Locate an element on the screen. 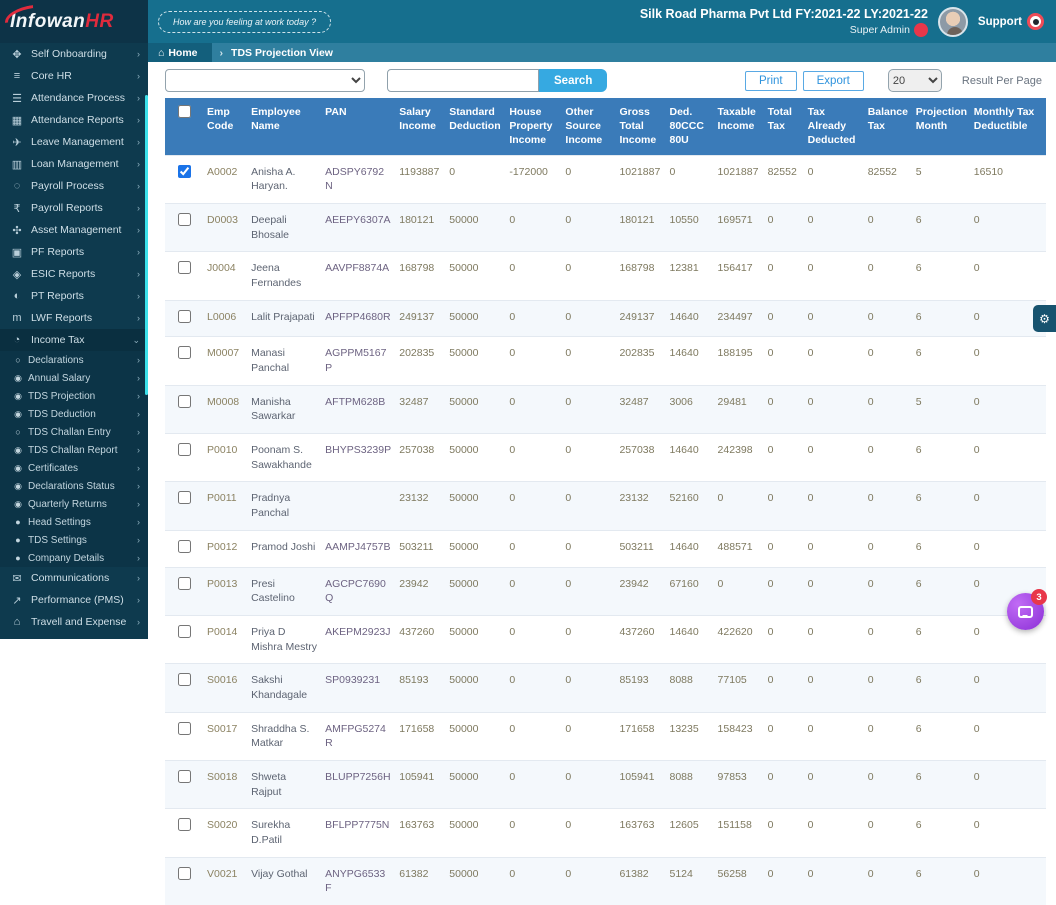 The height and width of the screenshot is (905, 1056). sidebar-item-pt-reports: ◐PT Reports› is located at coordinates (74, 296).